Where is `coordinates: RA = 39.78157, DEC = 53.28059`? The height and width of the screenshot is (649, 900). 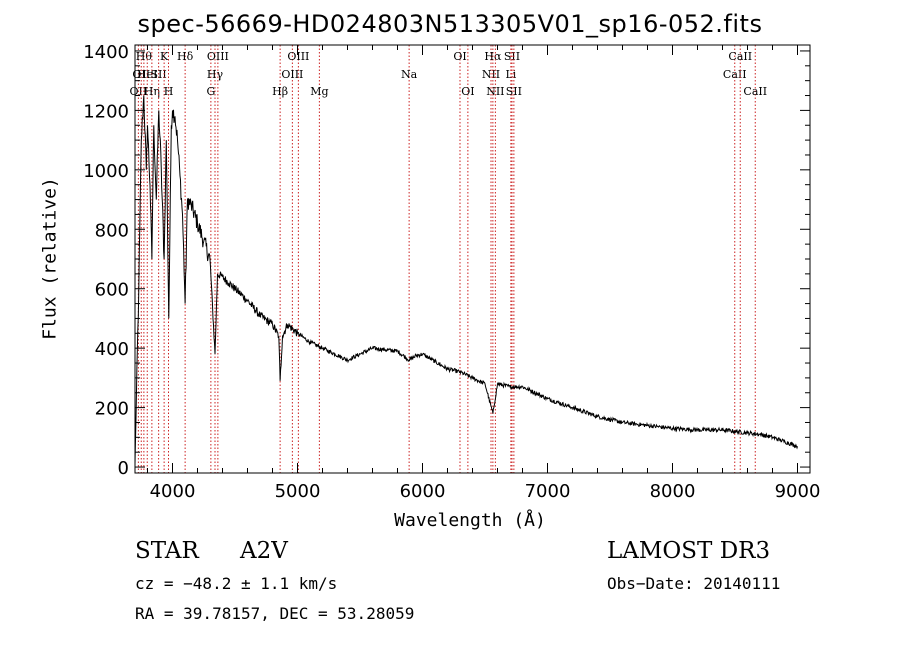 coordinates: RA = 39.78157, DEC = 53.28059 is located at coordinates (275, 613).